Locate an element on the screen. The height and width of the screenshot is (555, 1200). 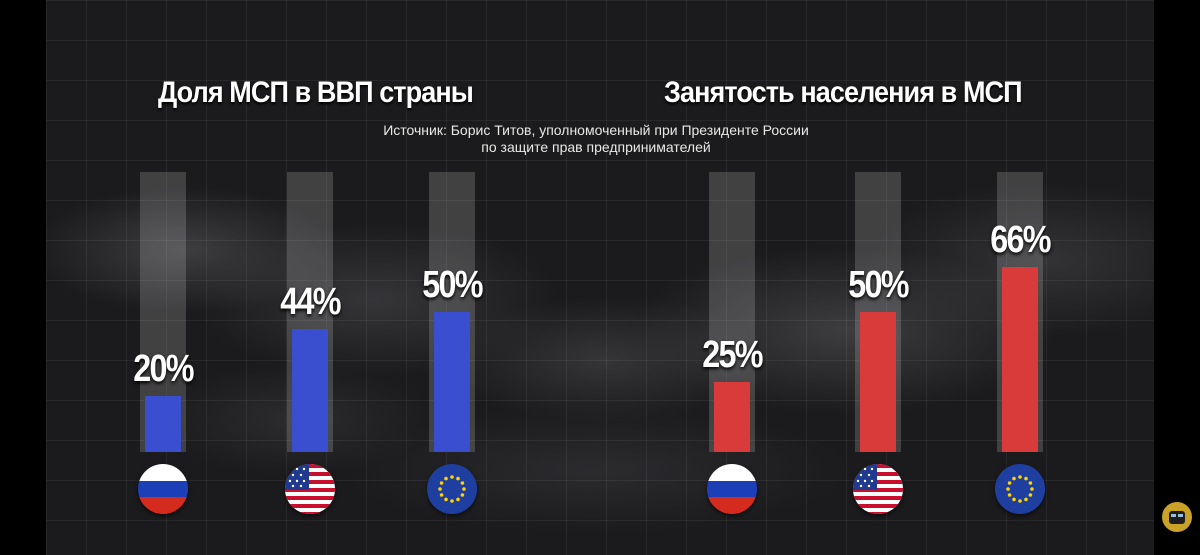
data-label-usa: 50% is located at coordinates (878, 285).